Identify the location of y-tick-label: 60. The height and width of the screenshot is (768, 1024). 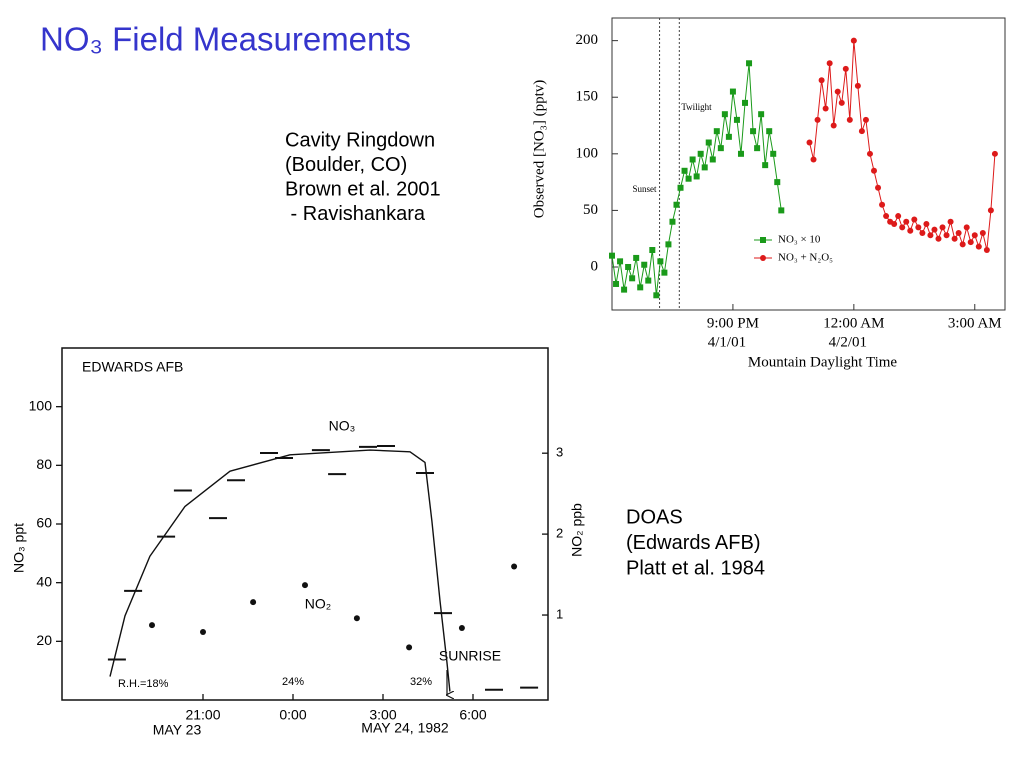
(44, 523).